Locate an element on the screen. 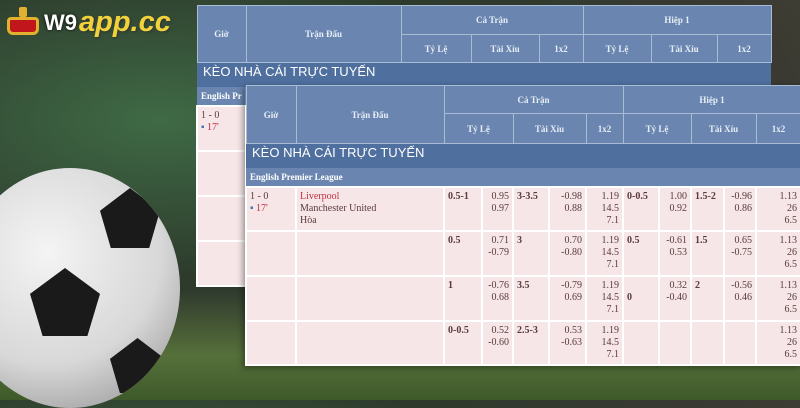 The image size is (800, 408). odds-value: -0.80 is located at coordinates (571, 252).